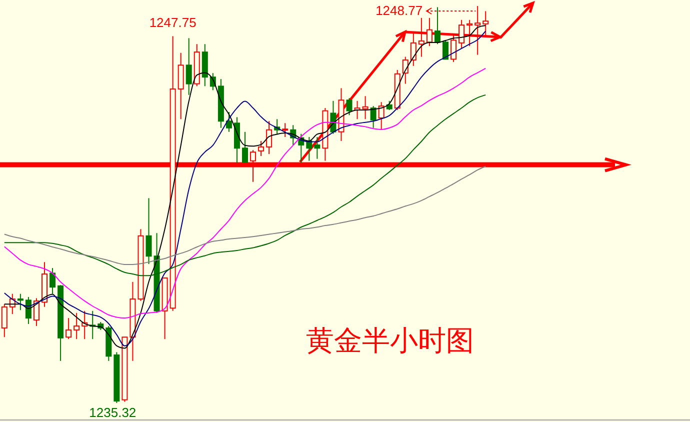 The width and height of the screenshot is (690, 422). What do you see at coordinates (390, 340) in the screenshot?
I see `text: 黄金半小时图` at bounding box center [390, 340].